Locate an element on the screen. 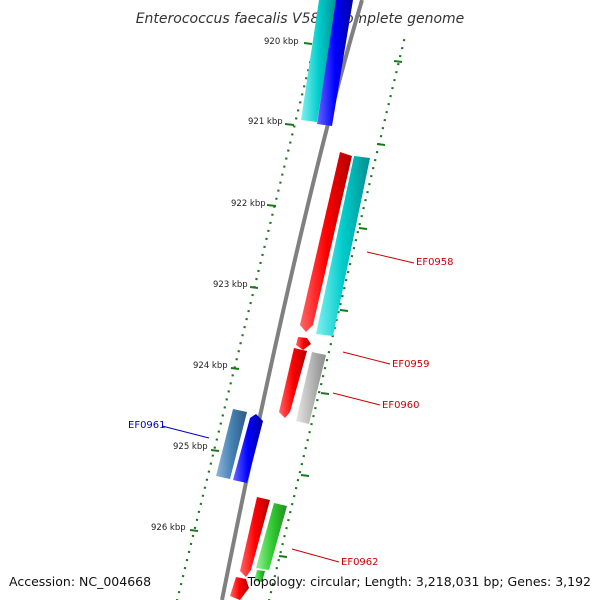 This screenshot has height=600, width=600. tick-label-920: 920 kbp is located at coordinates (281, 42).